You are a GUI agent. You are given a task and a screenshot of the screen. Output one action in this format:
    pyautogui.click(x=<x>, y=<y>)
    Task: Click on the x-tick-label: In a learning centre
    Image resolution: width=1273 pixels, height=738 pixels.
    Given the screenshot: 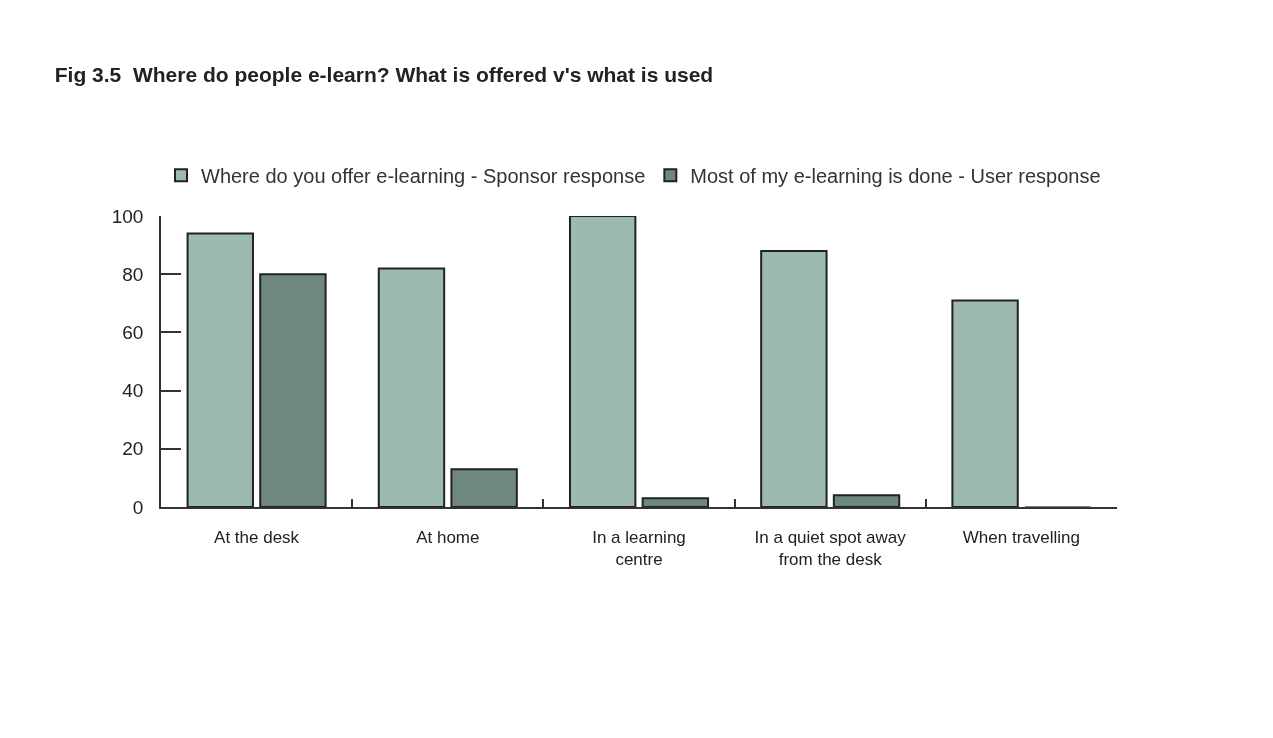 What is the action you would take?
    pyautogui.click(x=639, y=549)
    